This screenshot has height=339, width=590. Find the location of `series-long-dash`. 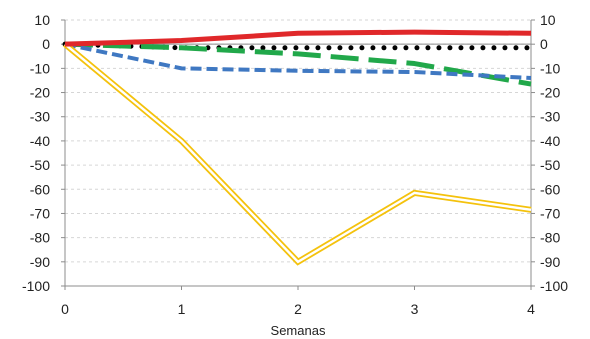

series-long-dash is located at coordinates (298, 64).